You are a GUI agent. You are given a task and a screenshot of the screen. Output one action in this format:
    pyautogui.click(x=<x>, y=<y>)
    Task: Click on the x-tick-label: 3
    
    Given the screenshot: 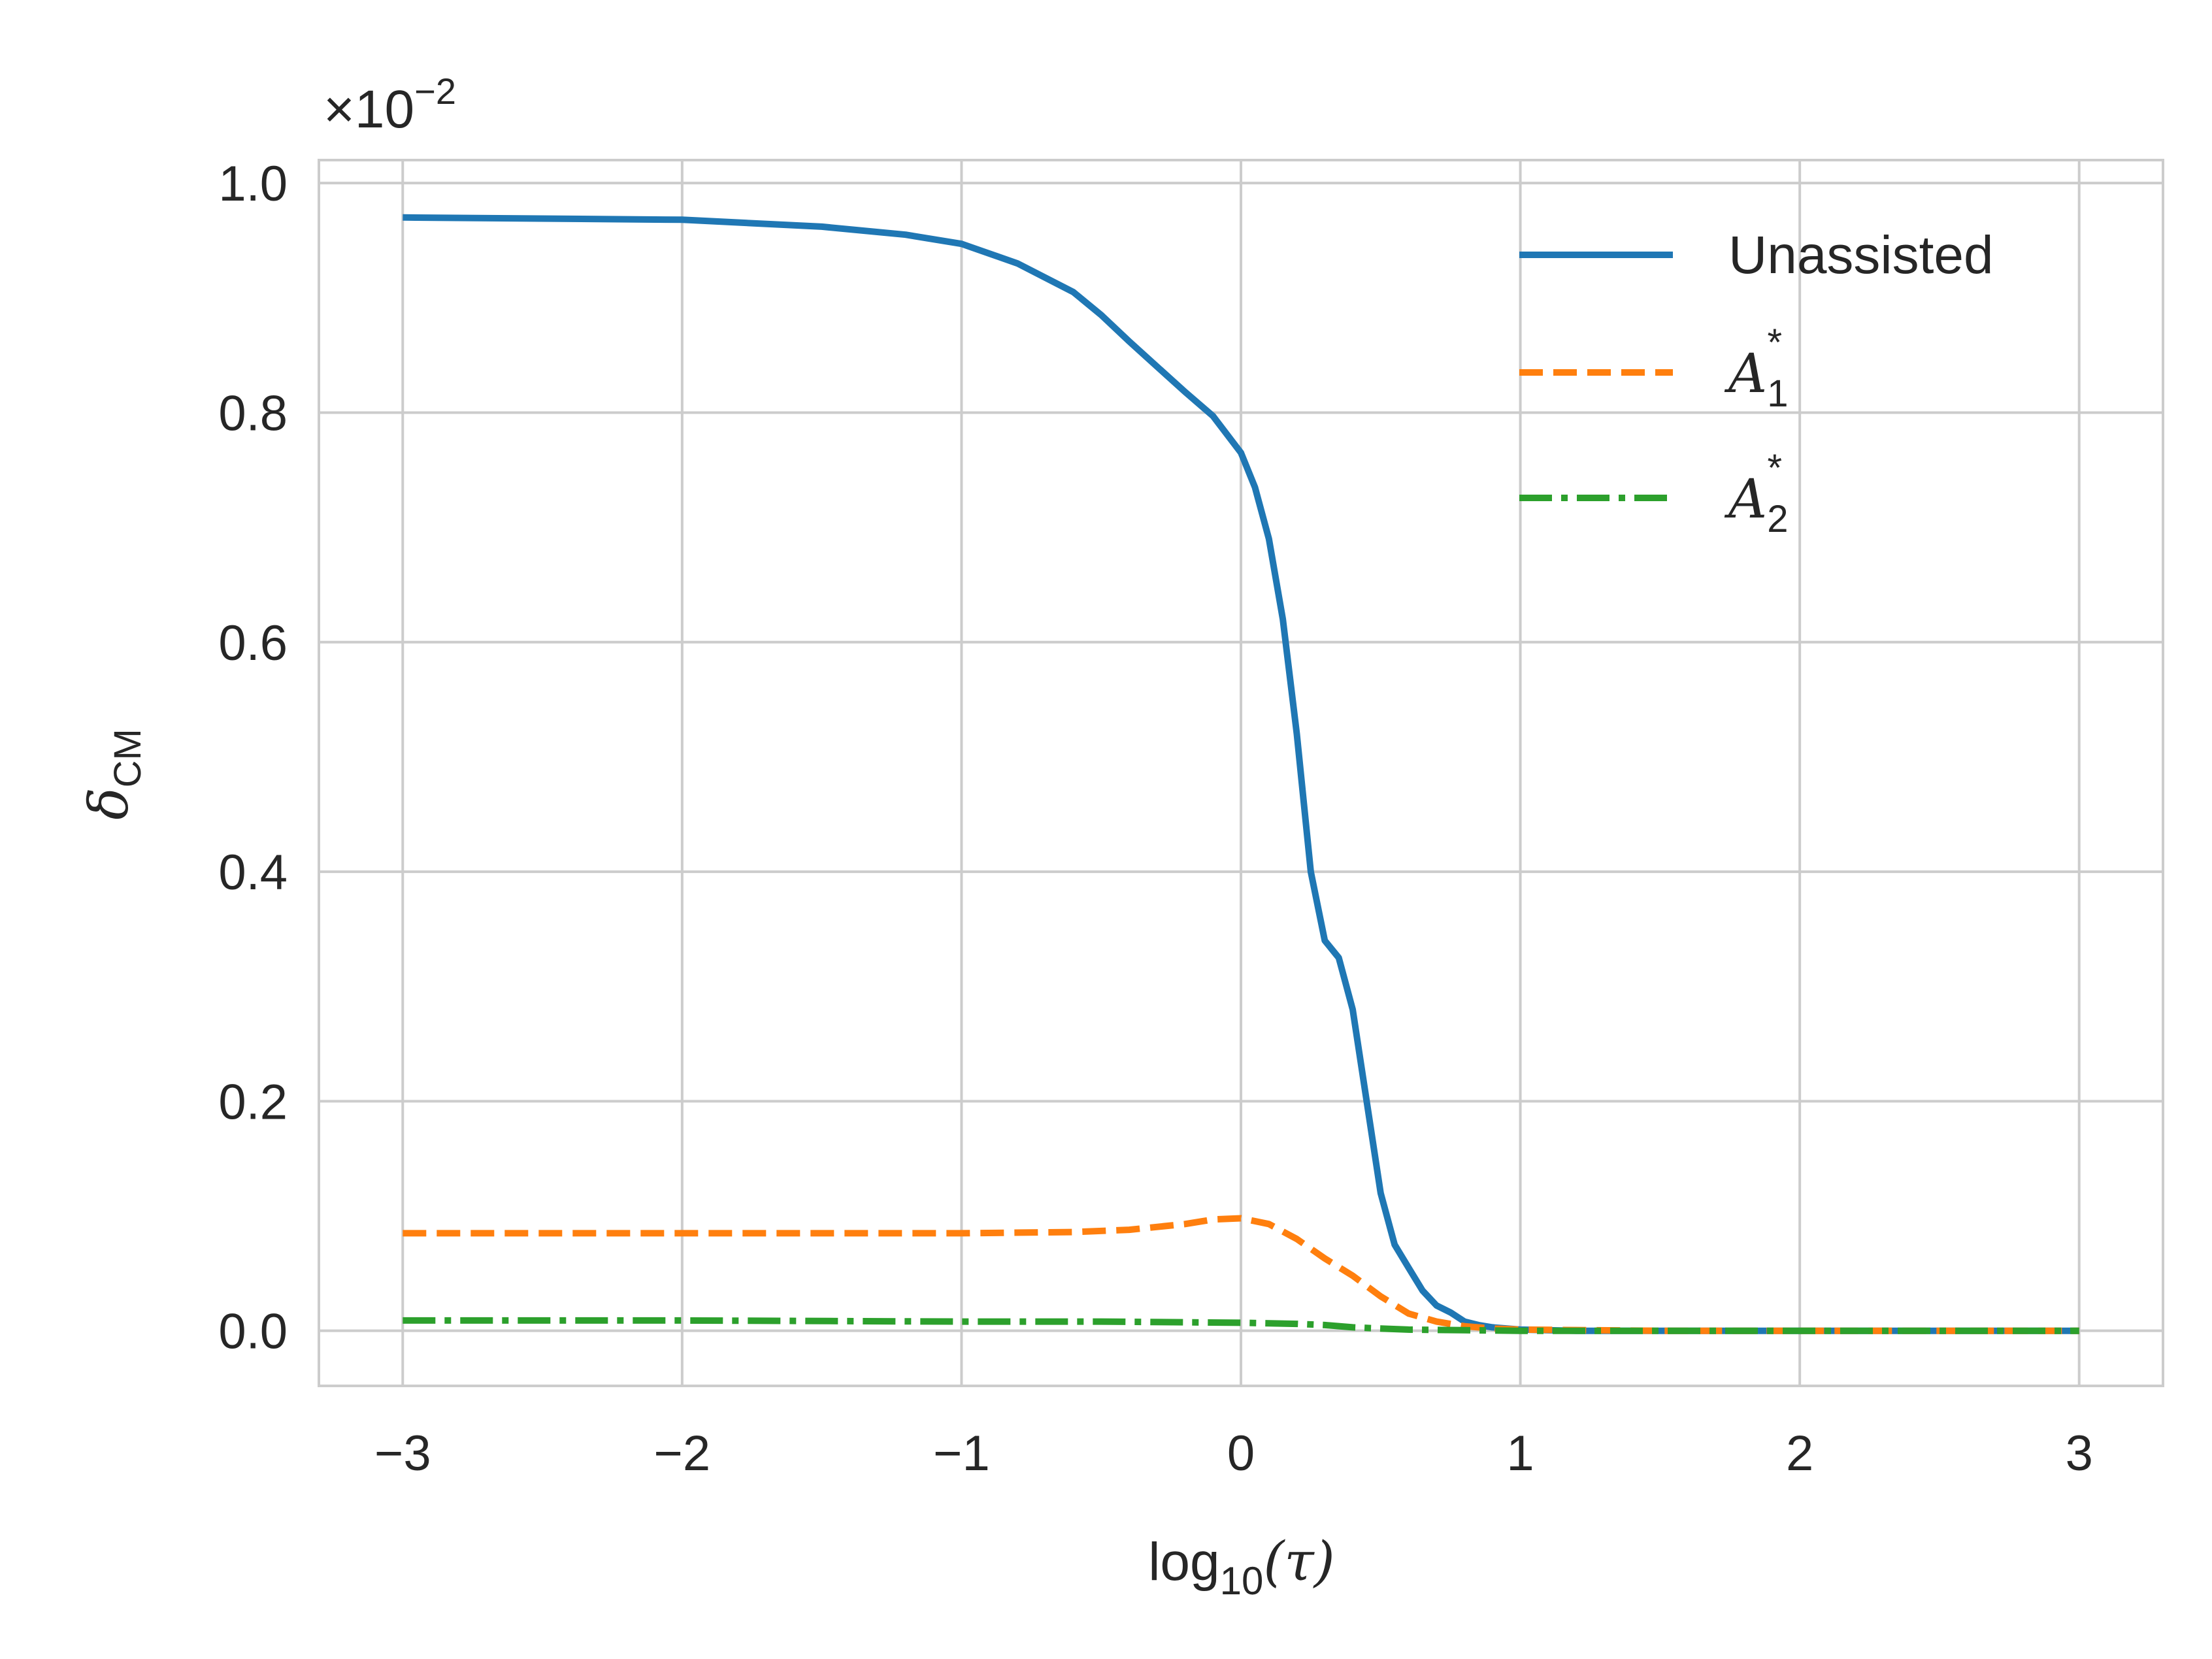 What is the action you would take?
    pyautogui.click(x=2079, y=1453)
    